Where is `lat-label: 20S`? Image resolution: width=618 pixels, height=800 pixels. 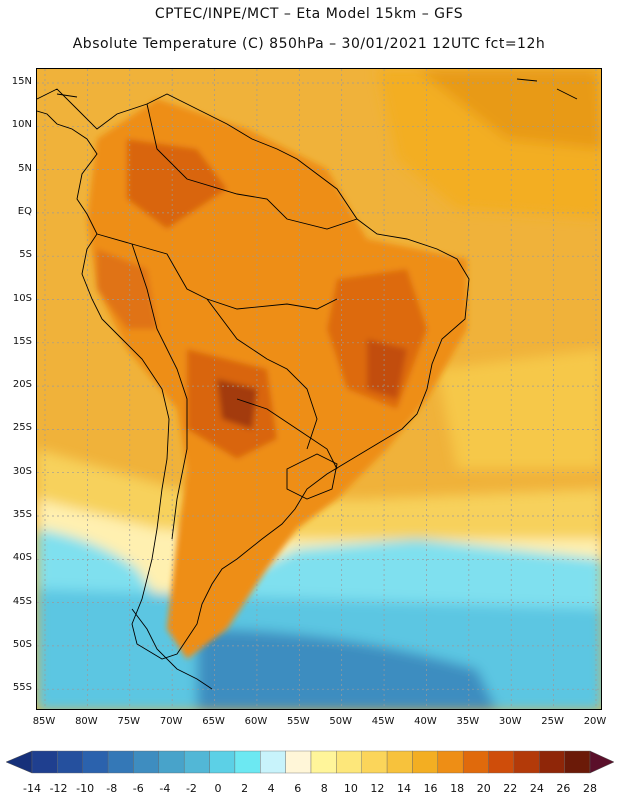 lat-label: 20S is located at coordinates (22, 385).